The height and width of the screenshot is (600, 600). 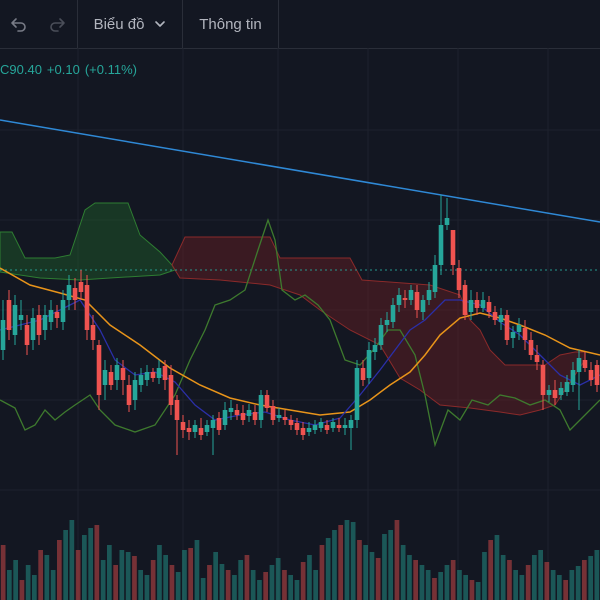 What do you see at coordinates (57, 24) in the screenshot?
I see `redo-button` at bounding box center [57, 24].